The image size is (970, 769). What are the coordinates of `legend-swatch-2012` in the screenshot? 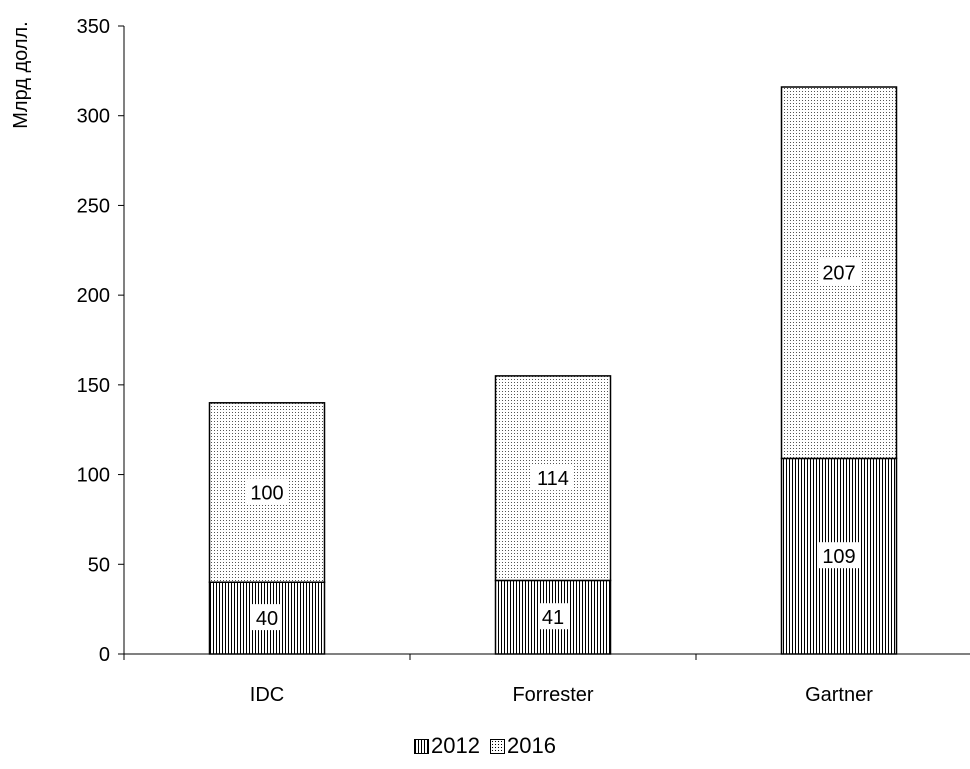 It's located at (422, 746).